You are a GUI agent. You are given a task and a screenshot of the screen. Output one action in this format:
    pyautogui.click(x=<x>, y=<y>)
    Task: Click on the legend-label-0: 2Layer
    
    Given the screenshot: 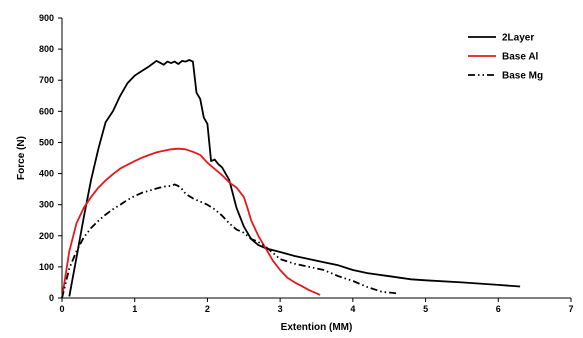 What is the action you would take?
    pyautogui.click(x=518, y=38)
    